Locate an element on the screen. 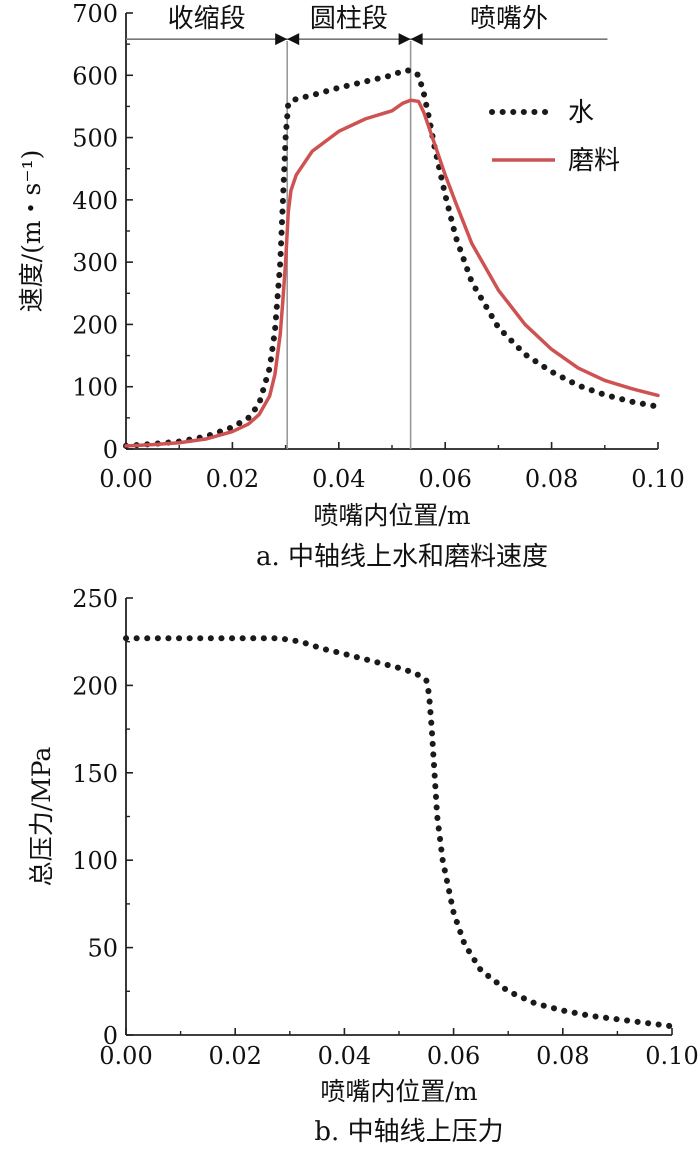  y-axis-label: 速度/(m・s⁻¹) is located at coordinates (31, 231).